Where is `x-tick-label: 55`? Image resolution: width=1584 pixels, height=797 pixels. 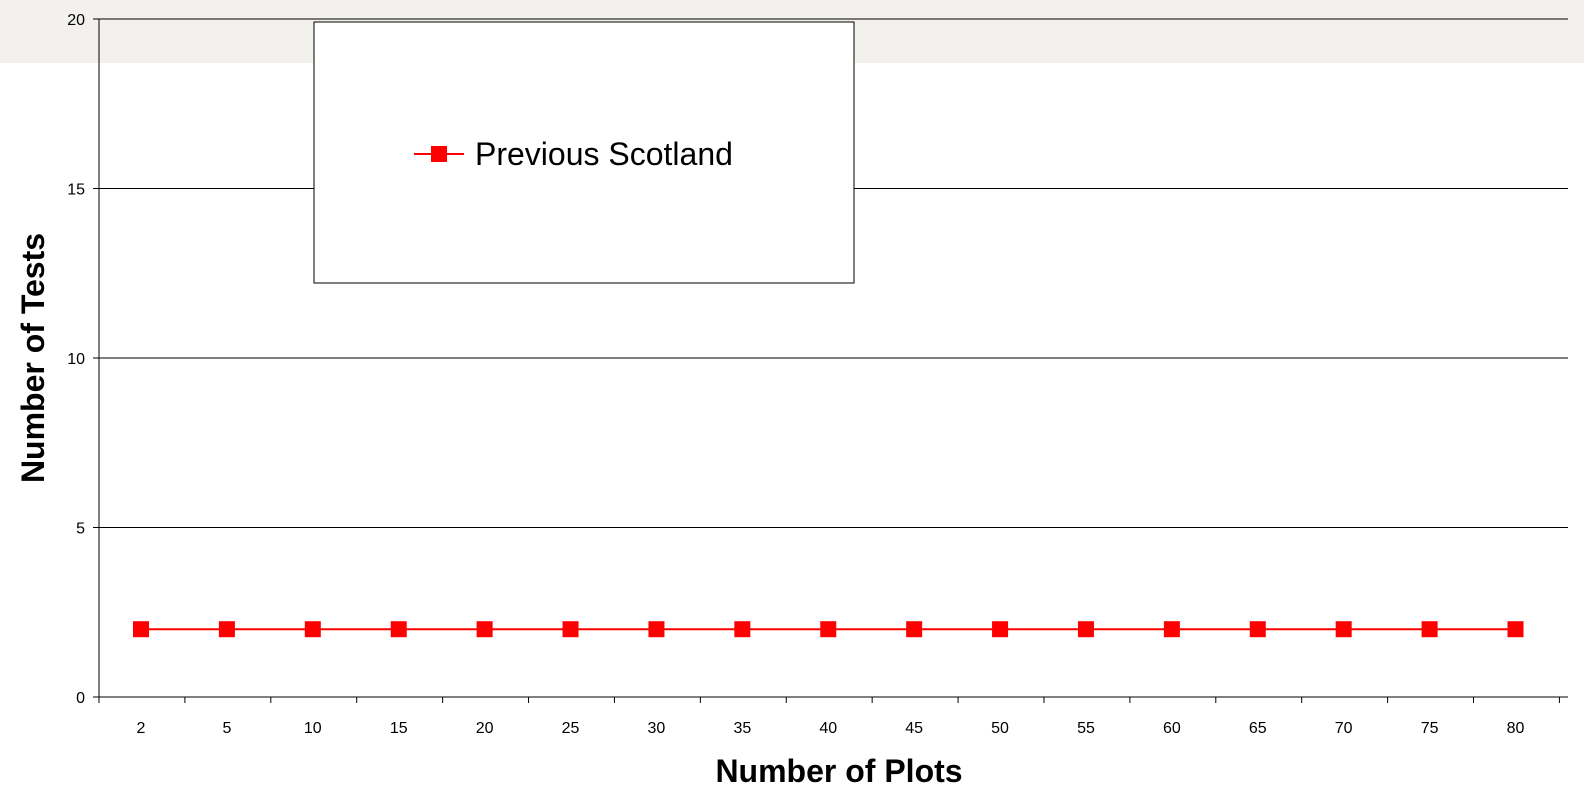
x-tick-label: 55 is located at coordinates (1086, 728).